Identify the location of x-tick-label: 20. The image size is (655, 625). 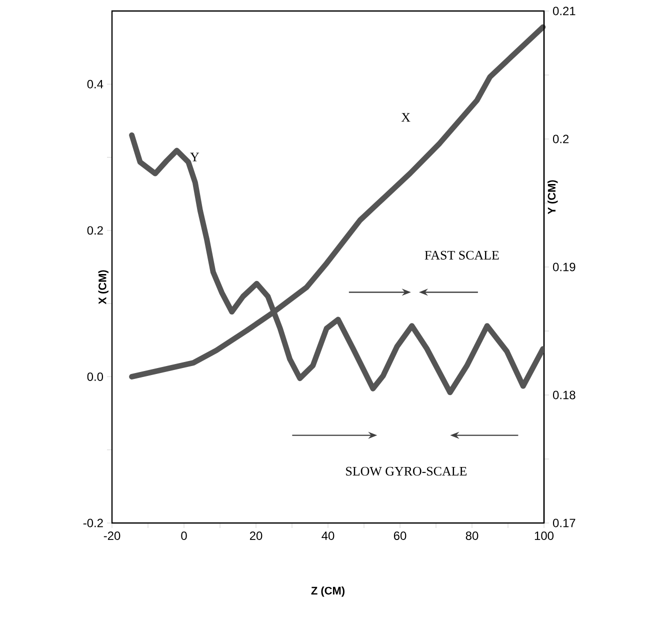
(256, 536).